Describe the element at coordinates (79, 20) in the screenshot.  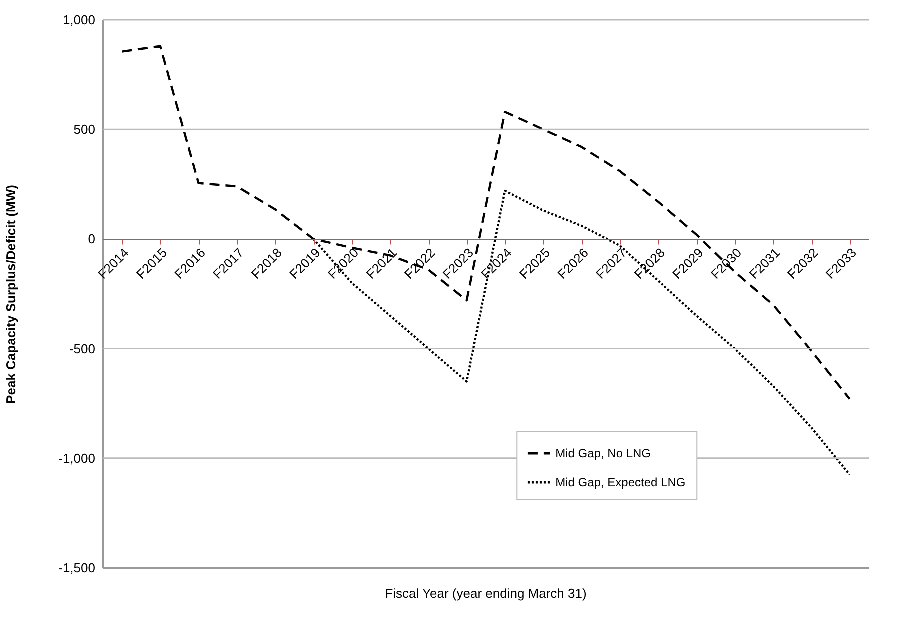
I see `y-tick-label: 1,000` at that location.